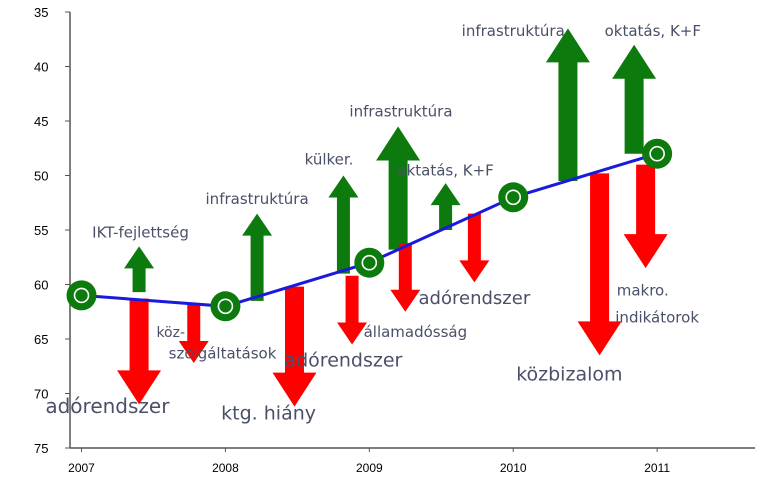 Image resolution: width=771 pixels, height=479 pixels. What do you see at coordinates (416, 332) in the screenshot?
I see `arrow-label: államadósság` at bounding box center [416, 332].